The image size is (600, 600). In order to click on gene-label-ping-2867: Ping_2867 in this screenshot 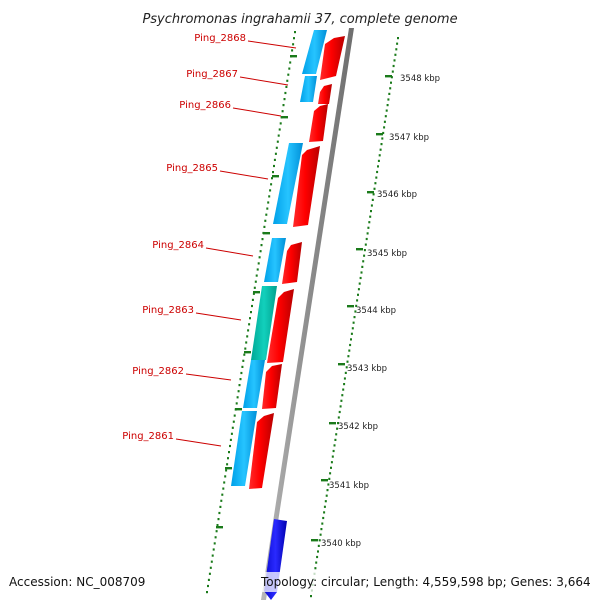, I will do `click(212, 74)`.